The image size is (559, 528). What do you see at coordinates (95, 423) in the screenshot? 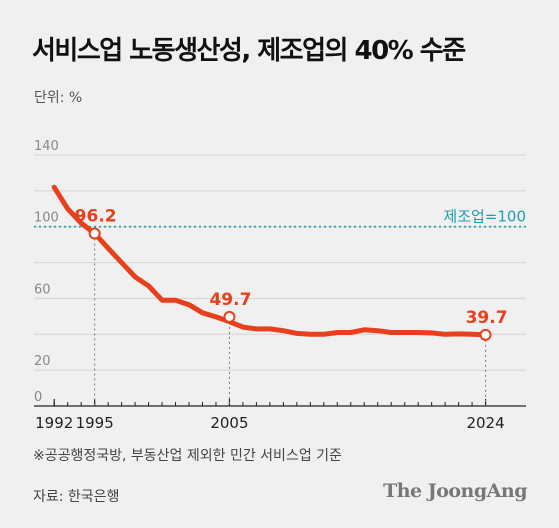
I see `x-tick-label: 1995` at bounding box center [95, 423].